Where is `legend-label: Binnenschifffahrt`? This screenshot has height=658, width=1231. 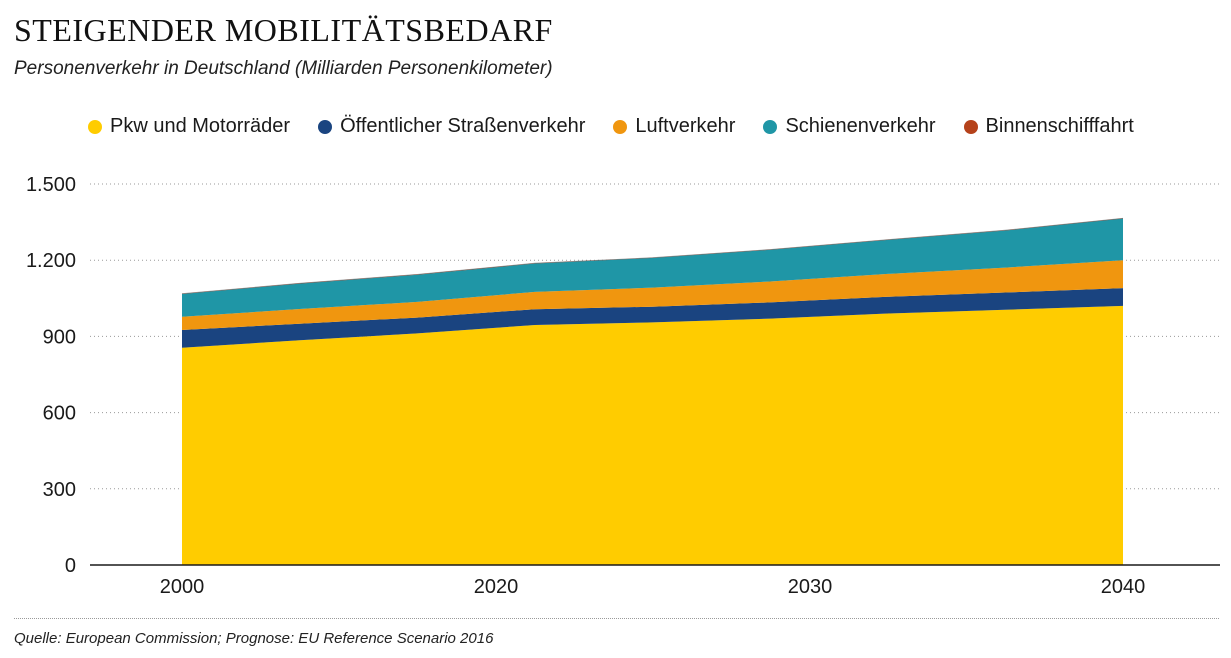
legend-label: Binnenschifffahrt is located at coordinates (1059, 126).